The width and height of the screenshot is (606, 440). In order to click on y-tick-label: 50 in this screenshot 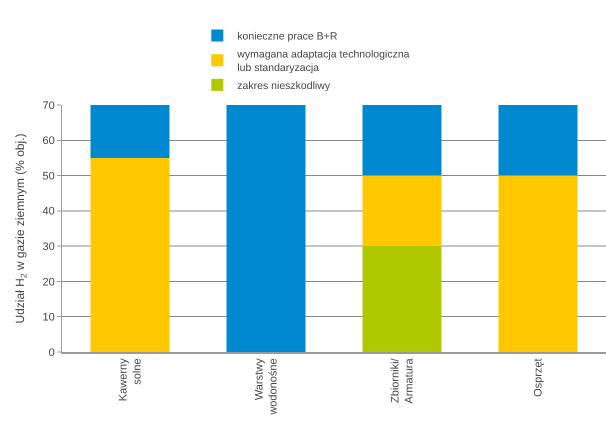, I will do `click(48, 176)`.